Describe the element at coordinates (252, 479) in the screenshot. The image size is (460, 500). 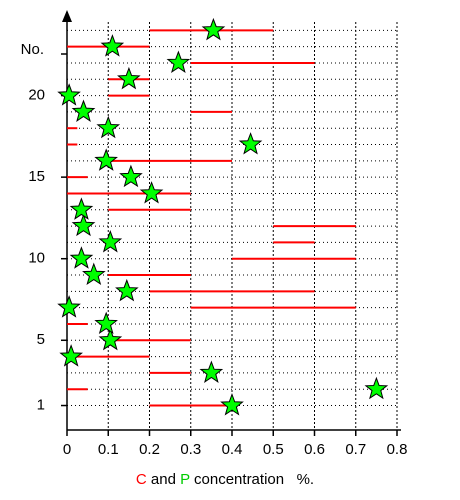
I see `x-title-part: concentration %.` at that location.